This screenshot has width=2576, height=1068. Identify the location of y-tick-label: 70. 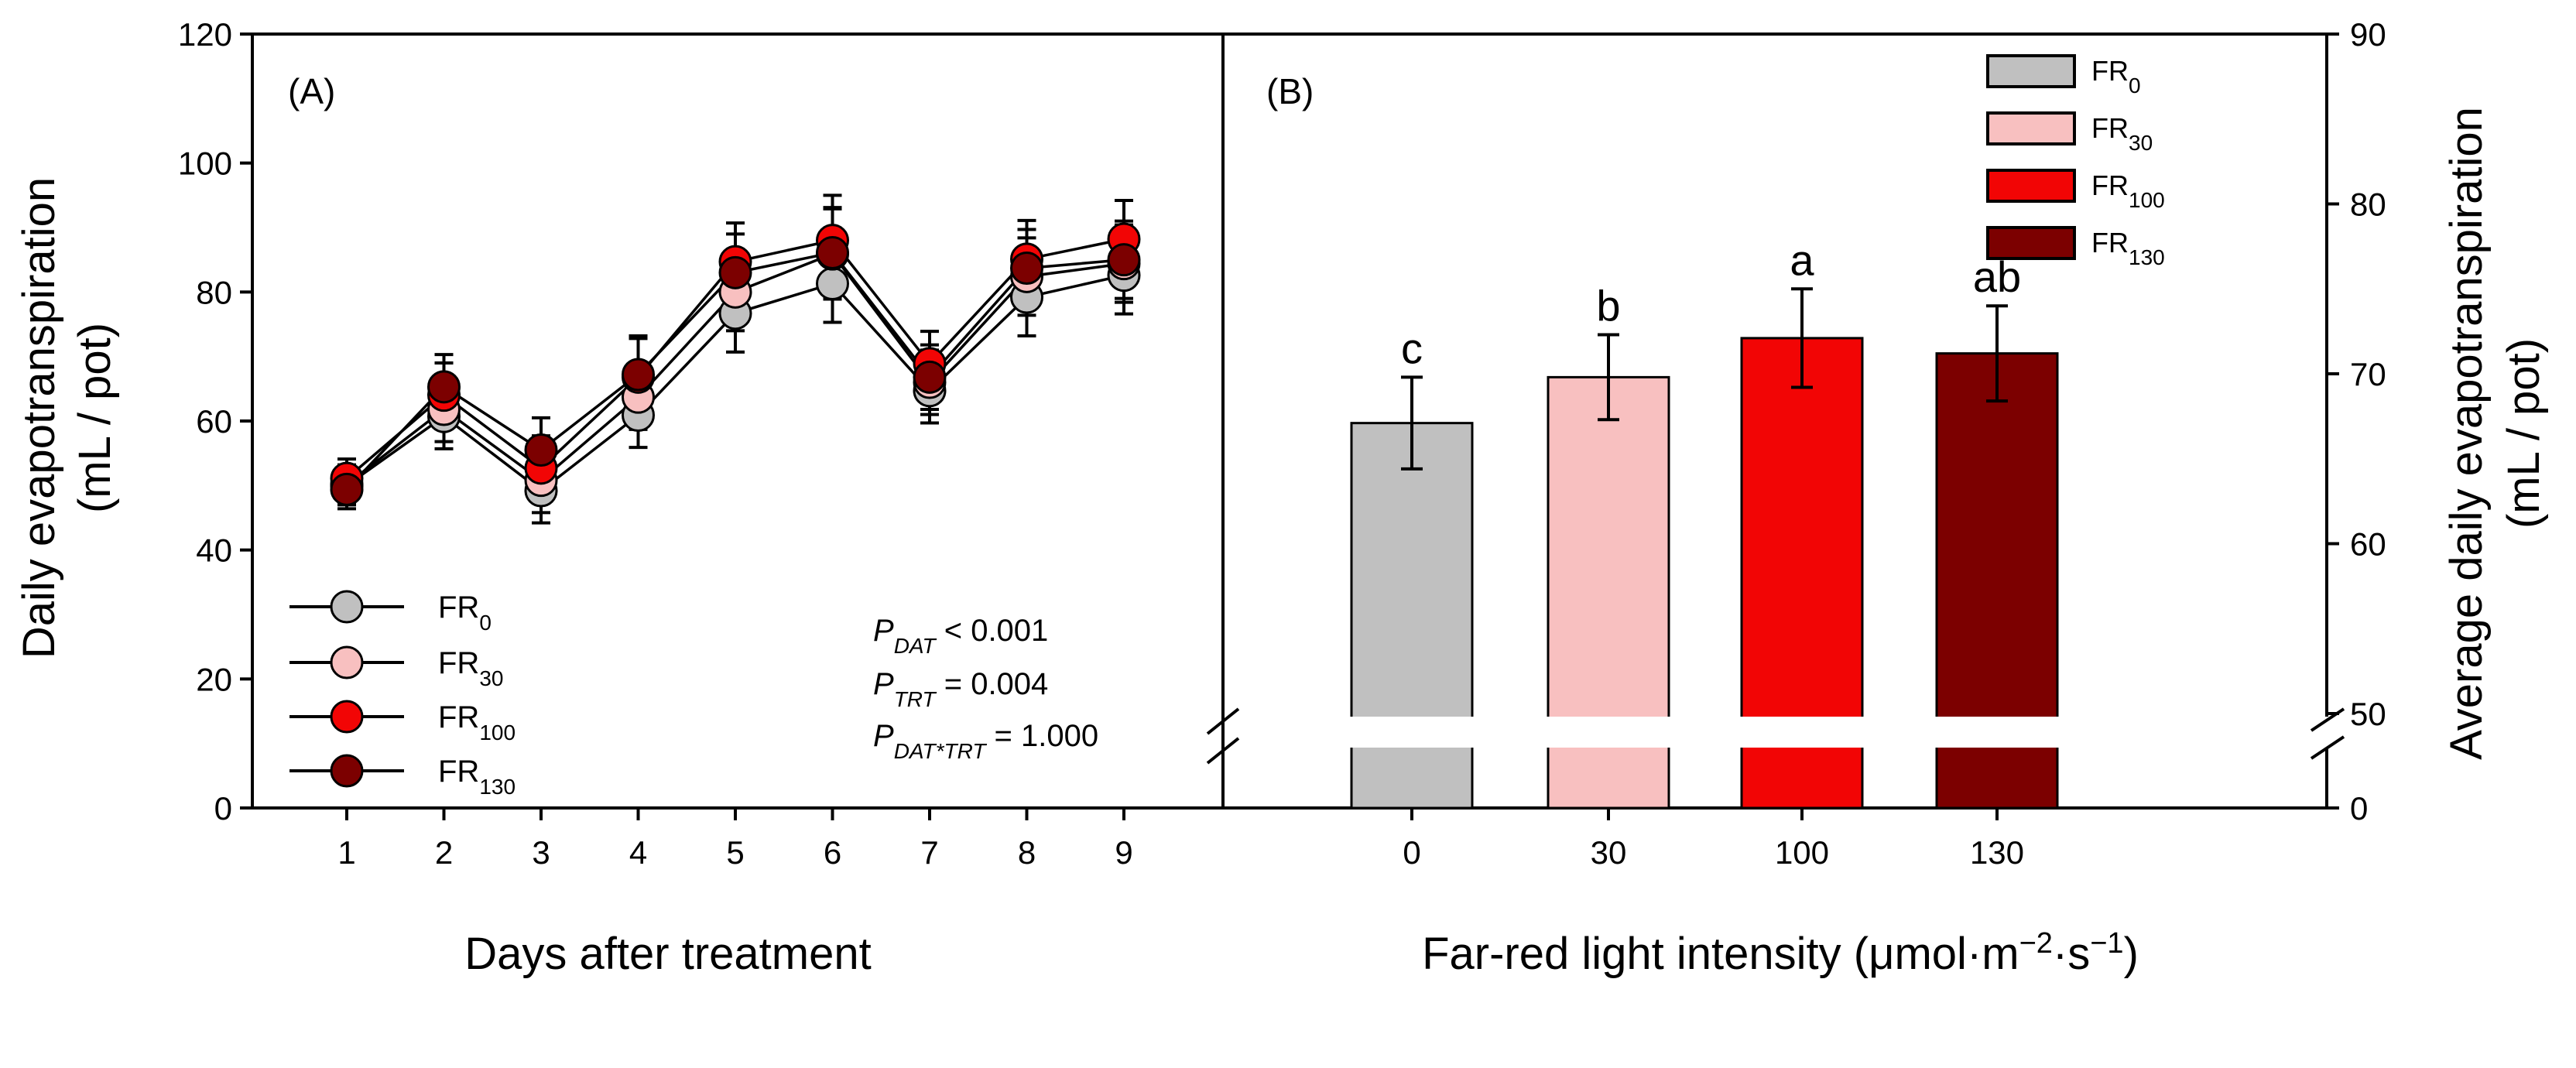
(2368, 374).